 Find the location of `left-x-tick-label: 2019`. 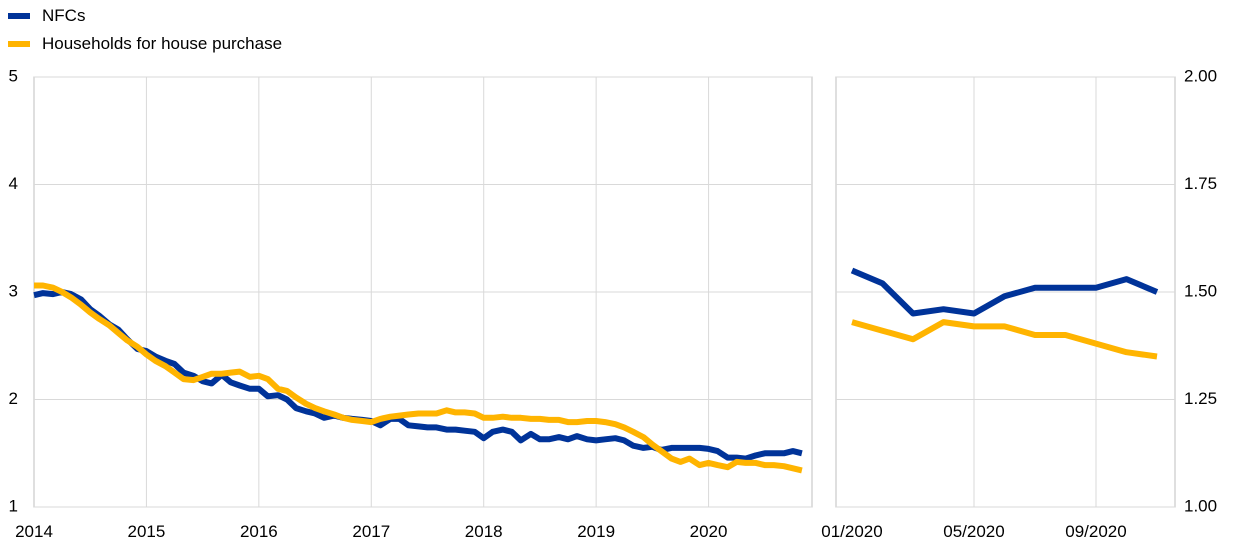

left-x-tick-label: 2019 is located at coordinates (596, 531).